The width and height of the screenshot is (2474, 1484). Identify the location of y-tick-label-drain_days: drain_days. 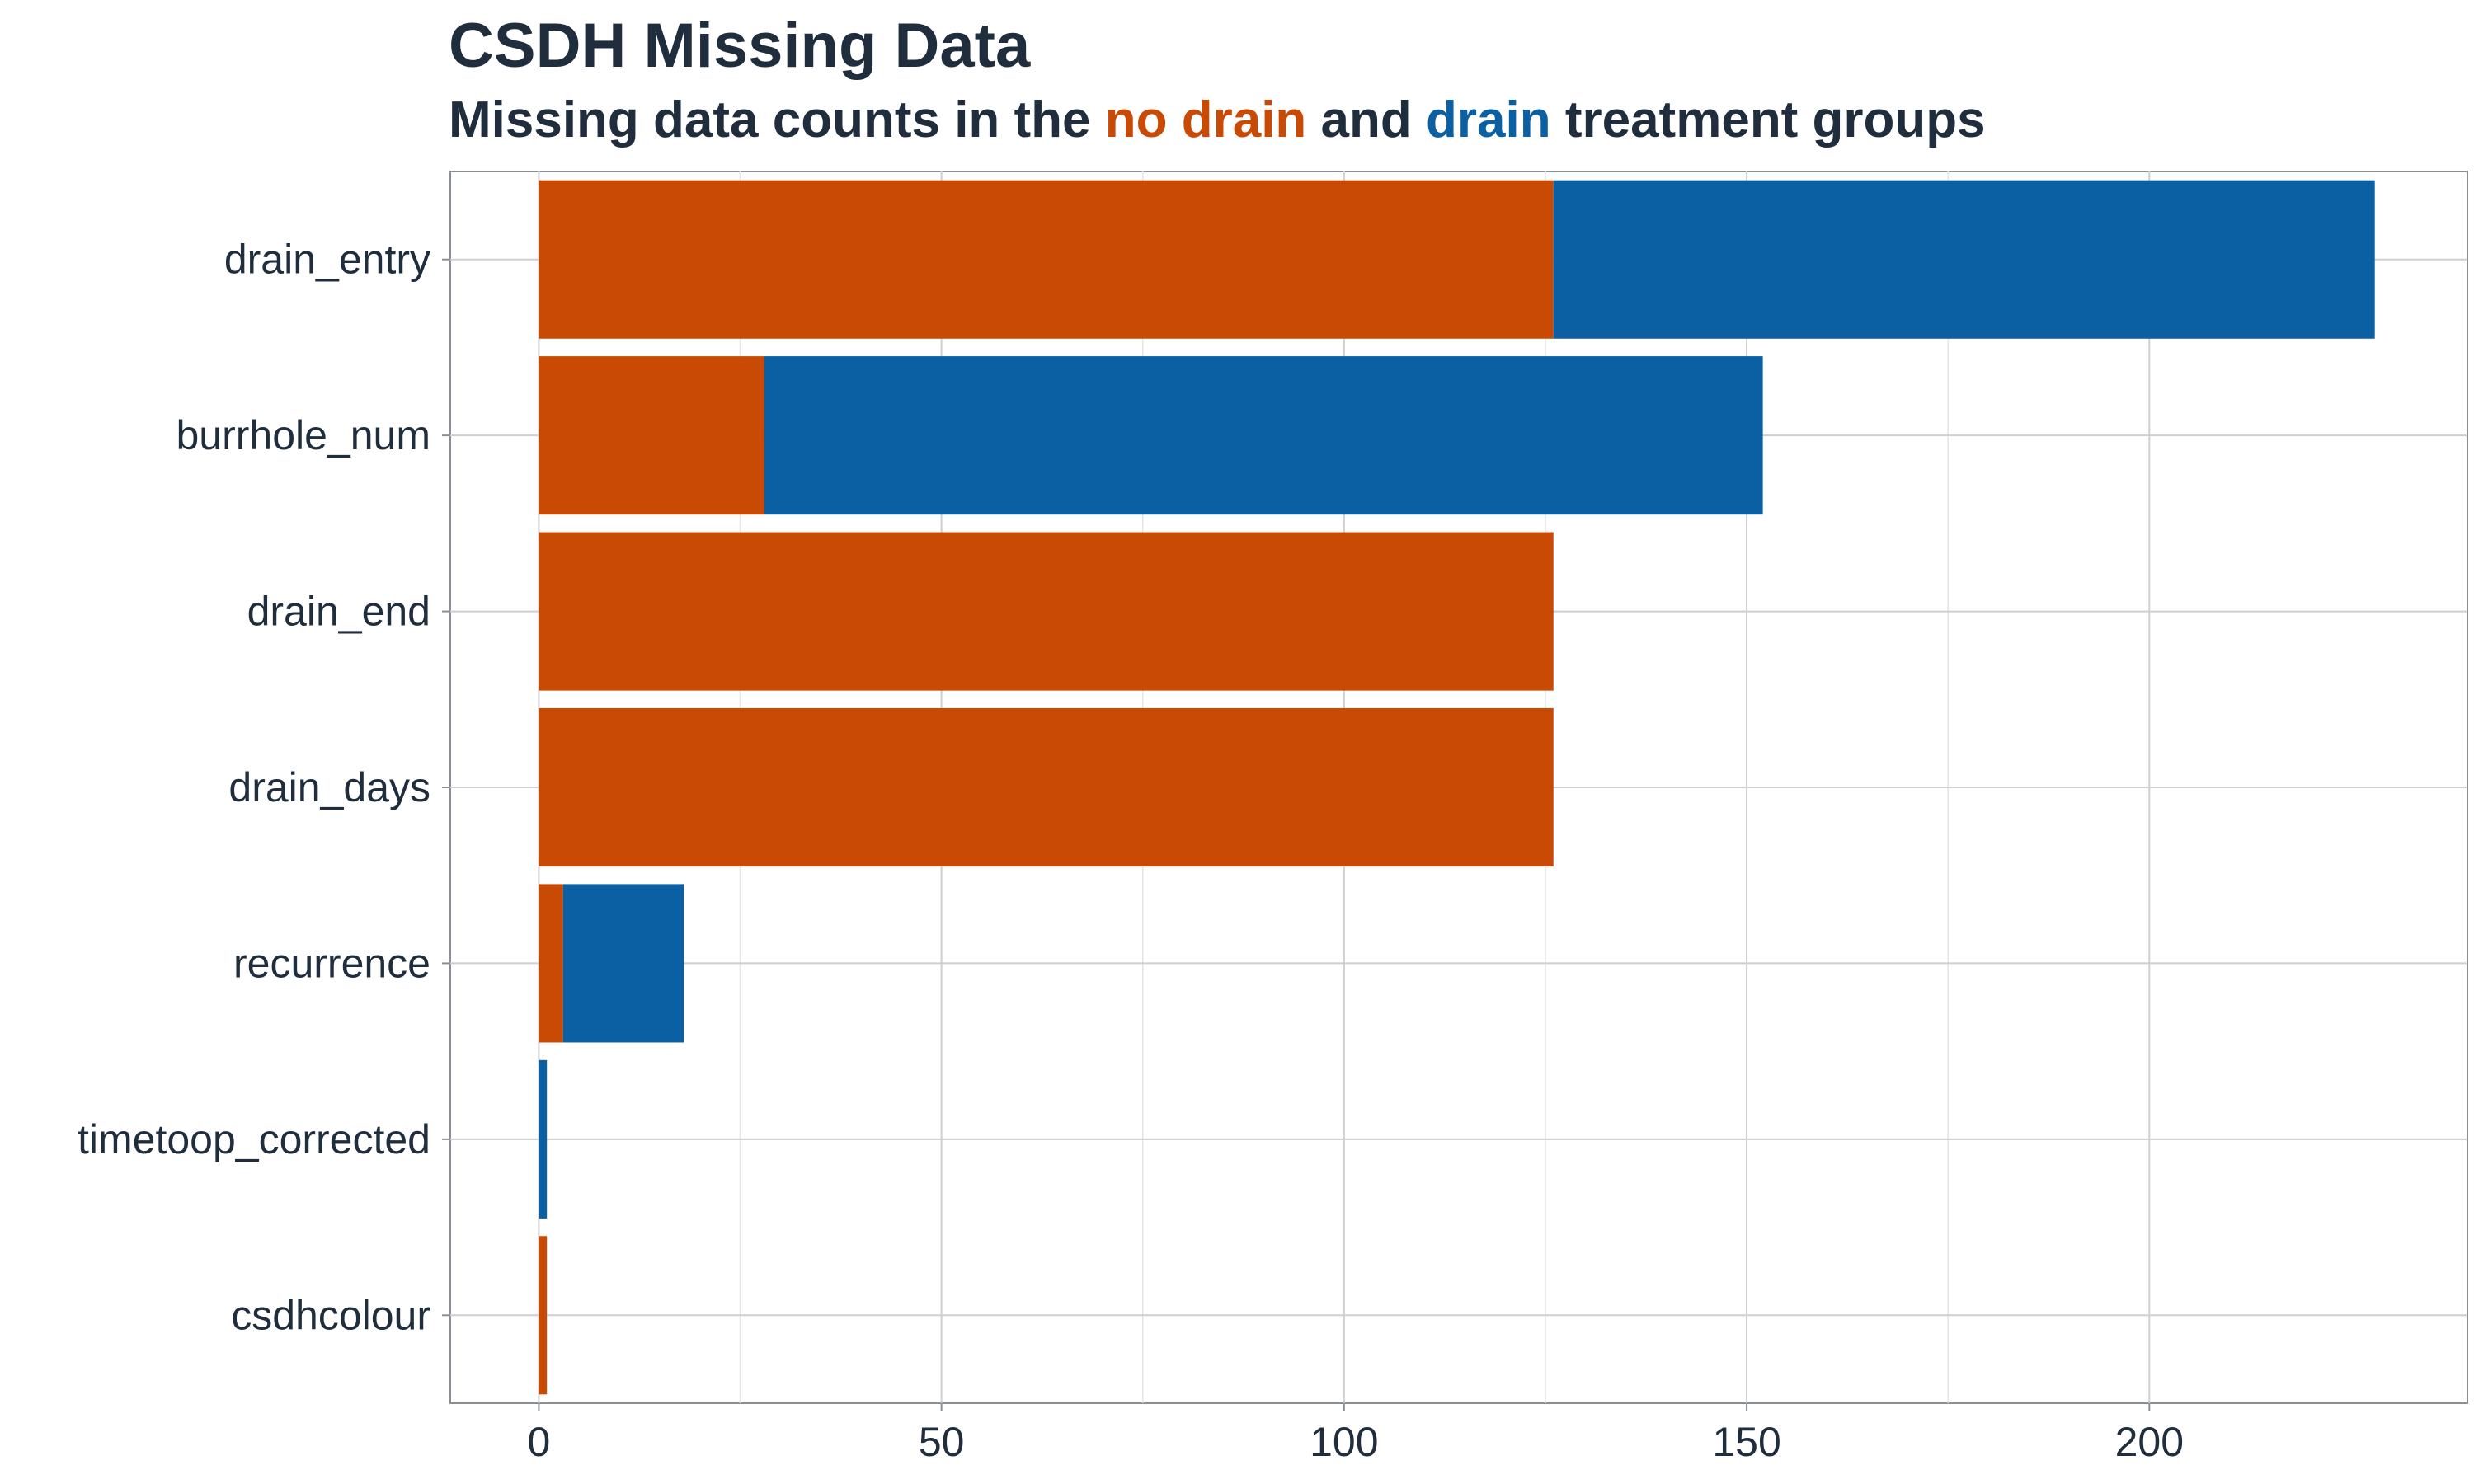
(329, 787).